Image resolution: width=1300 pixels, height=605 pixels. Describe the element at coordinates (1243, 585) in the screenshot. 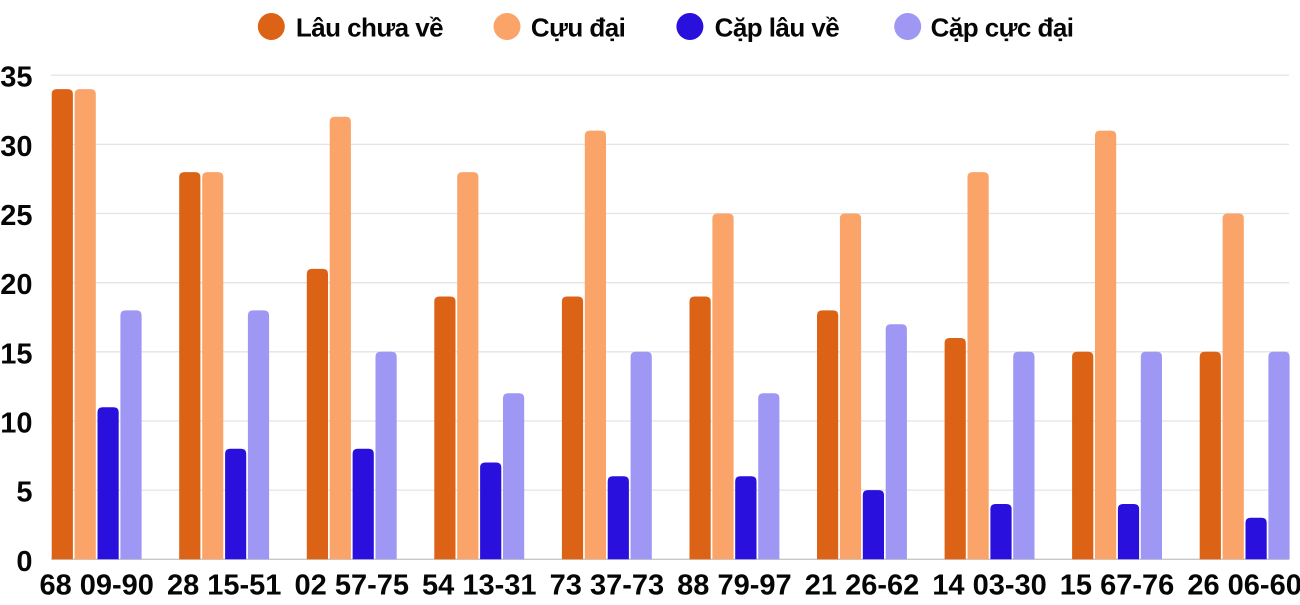

I see `svg-text: 26 06-60` at that location.